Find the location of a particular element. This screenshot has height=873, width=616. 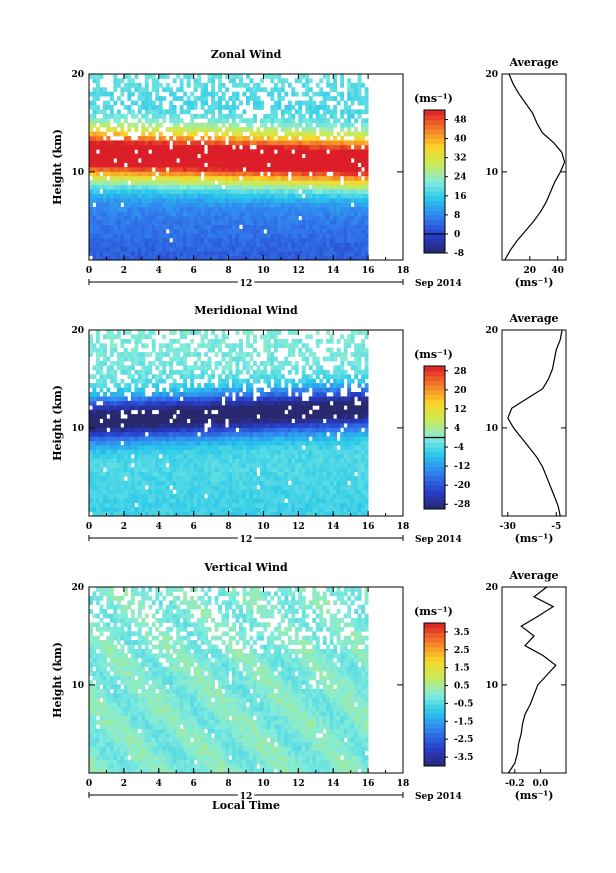

colorbar-band is located at coordinates (434, 251).